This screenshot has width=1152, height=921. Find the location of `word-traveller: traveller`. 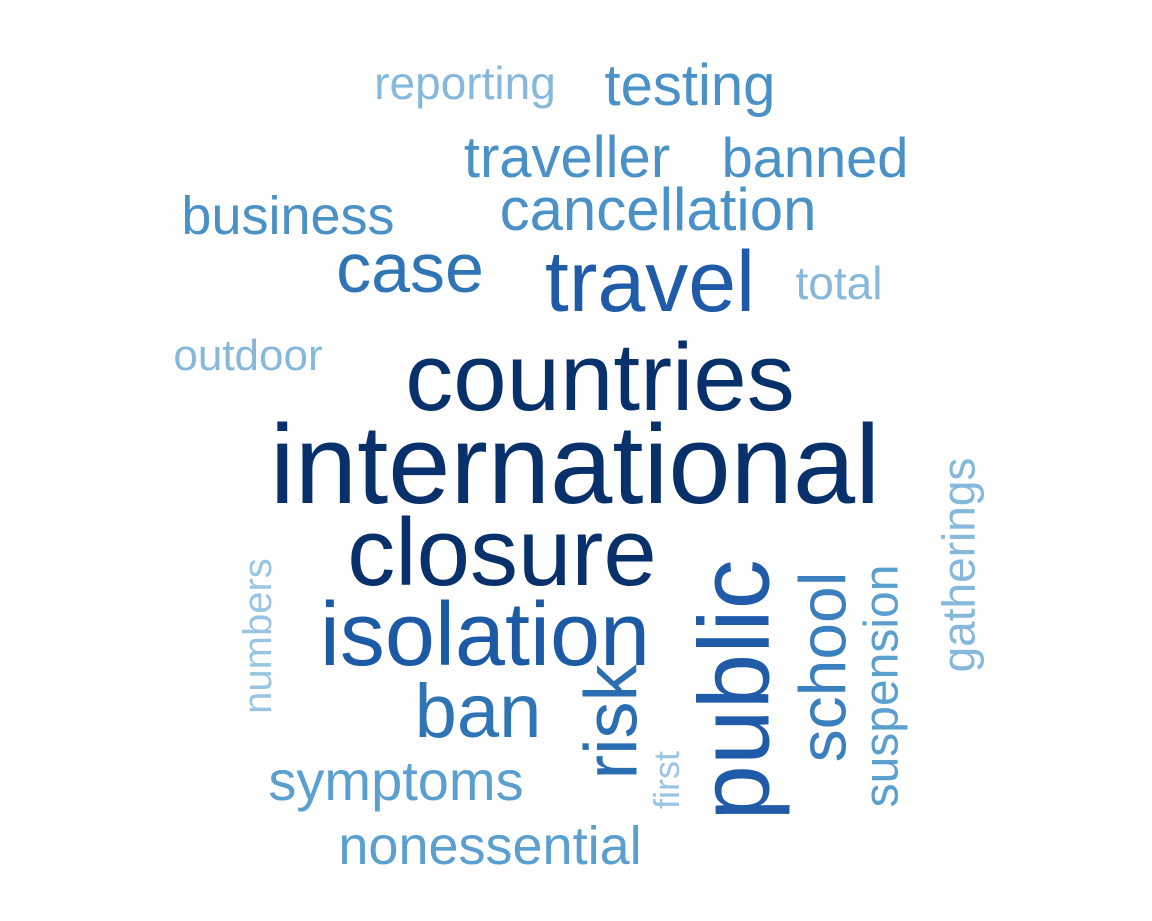

word-traveller: traveller is located at coordinates (567, 157).